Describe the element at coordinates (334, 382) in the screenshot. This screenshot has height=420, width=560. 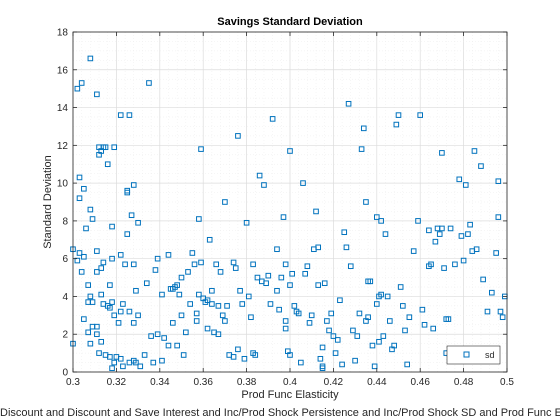
I see `x-tick-label: 0.42` at that location.